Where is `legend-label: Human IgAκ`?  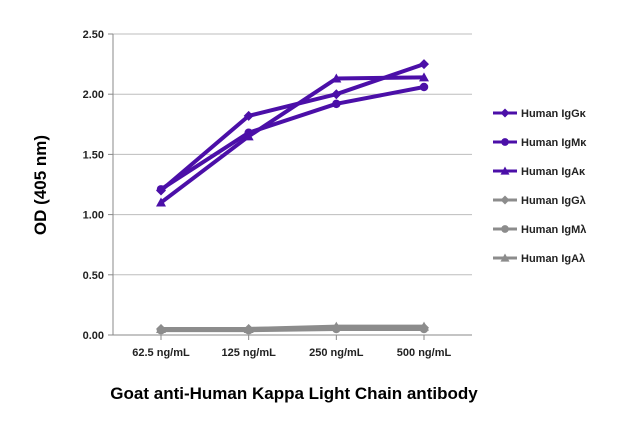 legend-label: Human IgAκ is located at coordinates (553, 172).